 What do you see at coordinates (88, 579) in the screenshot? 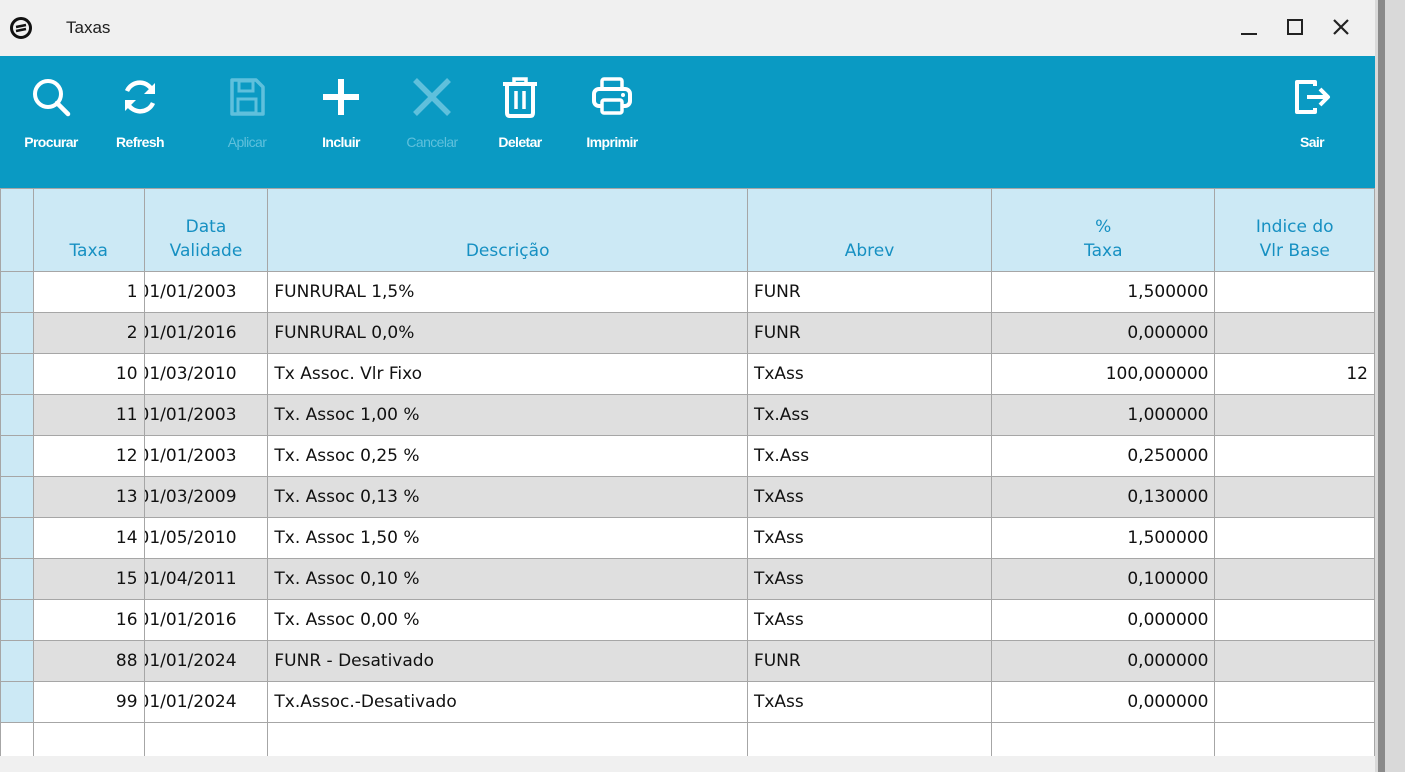
I see `cell-taxa: 15` at bounding box center [88, 579].